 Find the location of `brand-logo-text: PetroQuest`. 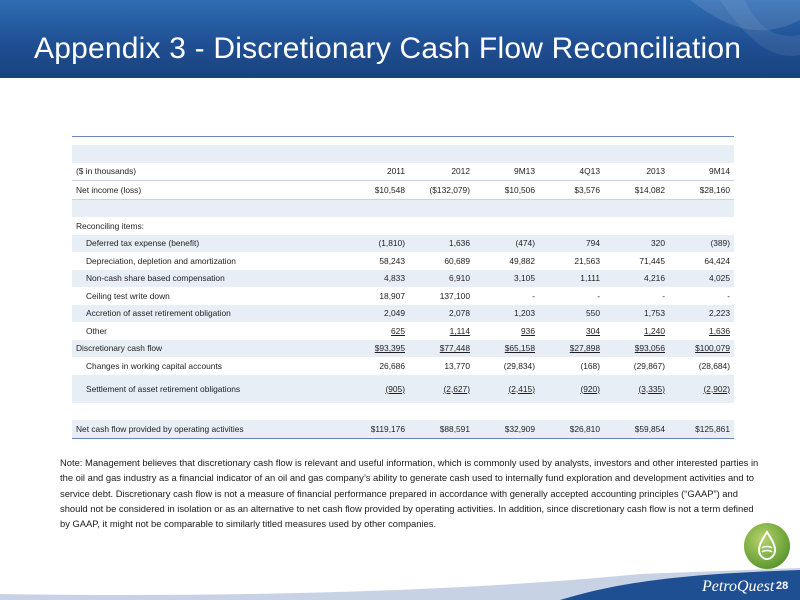

brand-logo-text: PetroQuest is located at coordinates (738, 586).